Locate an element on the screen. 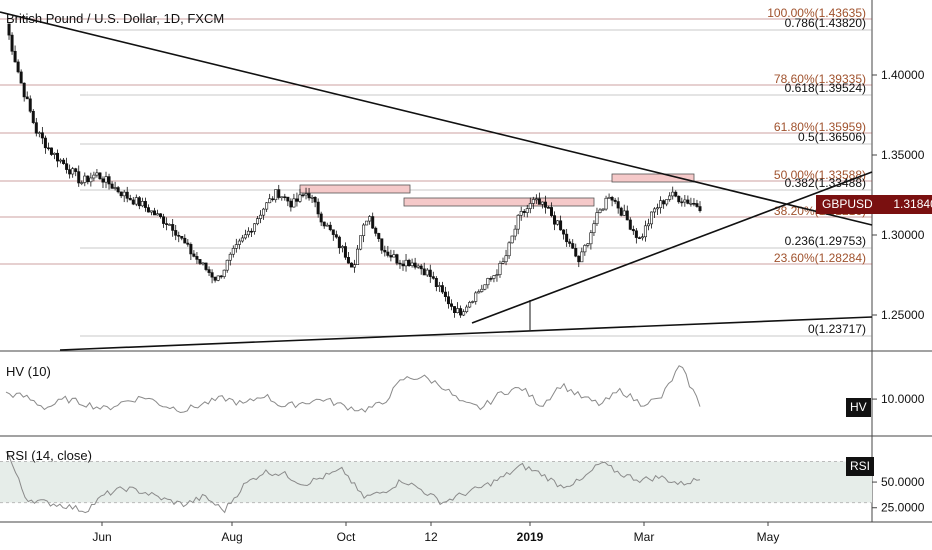  fib-ratio-label: 0(1.23717) is located at coordinates (837, 329).